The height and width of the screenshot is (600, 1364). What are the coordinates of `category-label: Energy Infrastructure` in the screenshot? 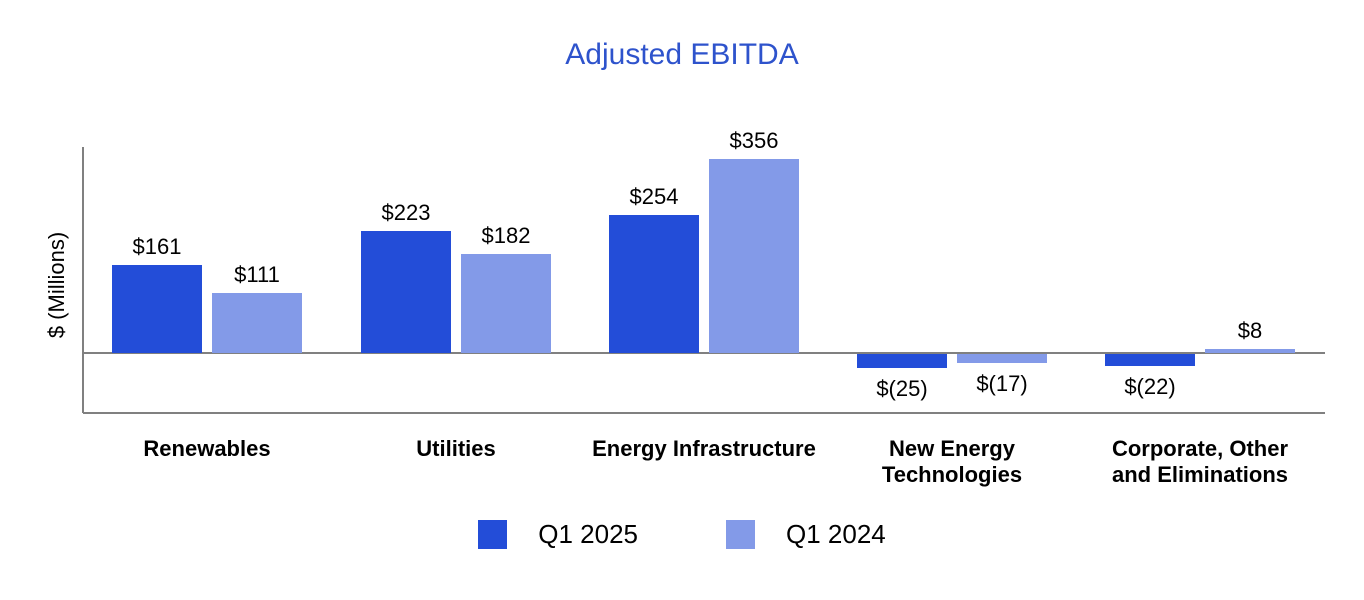 It's located at (704, 448).